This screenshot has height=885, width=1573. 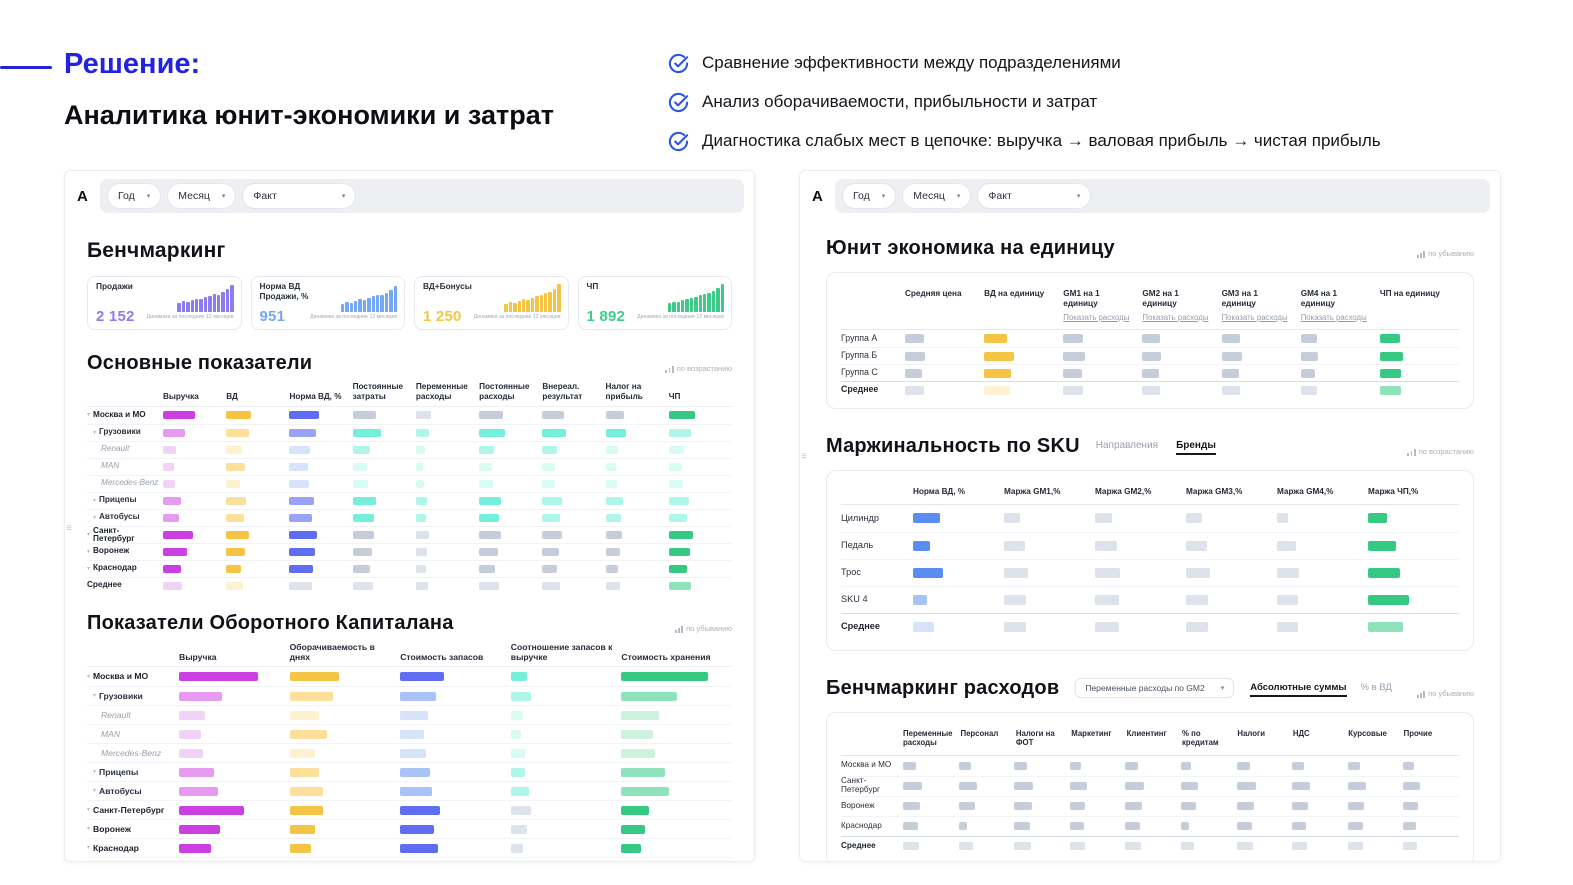 I want to click on row-label-text: Среднее, so click(x=858, y=845).